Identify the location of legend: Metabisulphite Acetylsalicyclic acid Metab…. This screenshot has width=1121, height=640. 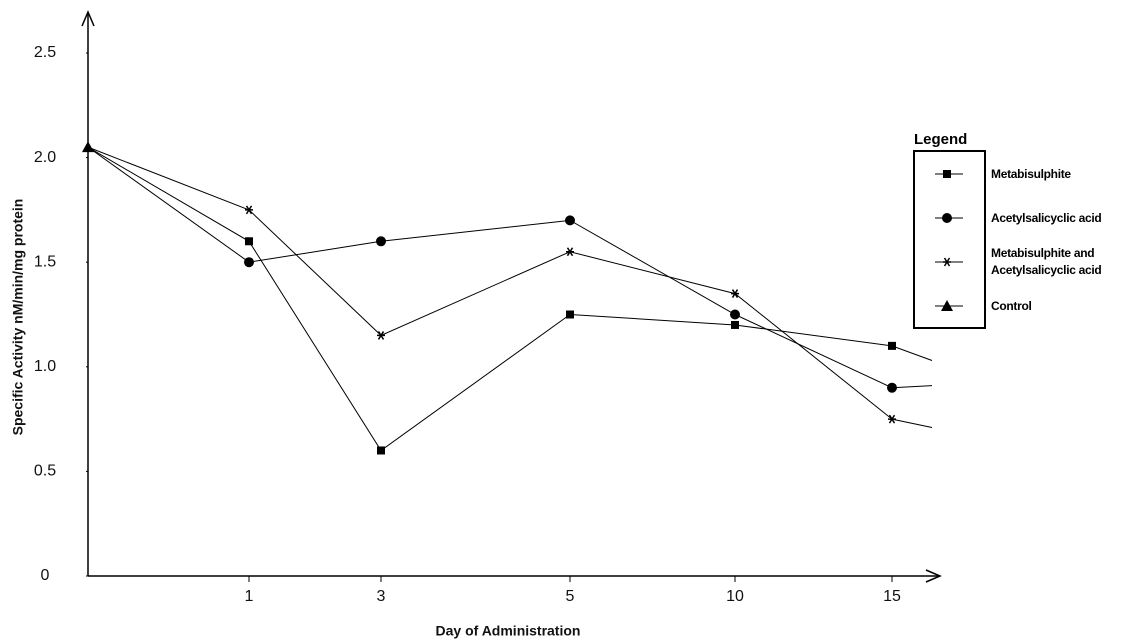
(1007, 239).